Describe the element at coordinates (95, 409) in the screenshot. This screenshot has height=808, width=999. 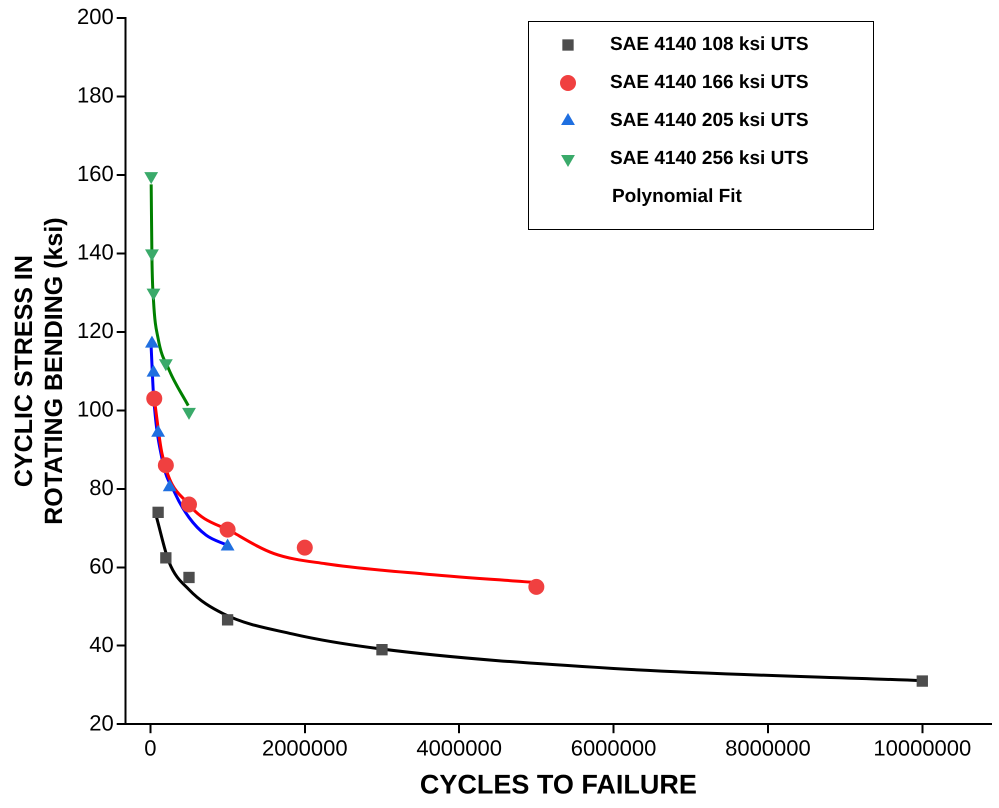
I see `y-tick-label: 100` at that location.